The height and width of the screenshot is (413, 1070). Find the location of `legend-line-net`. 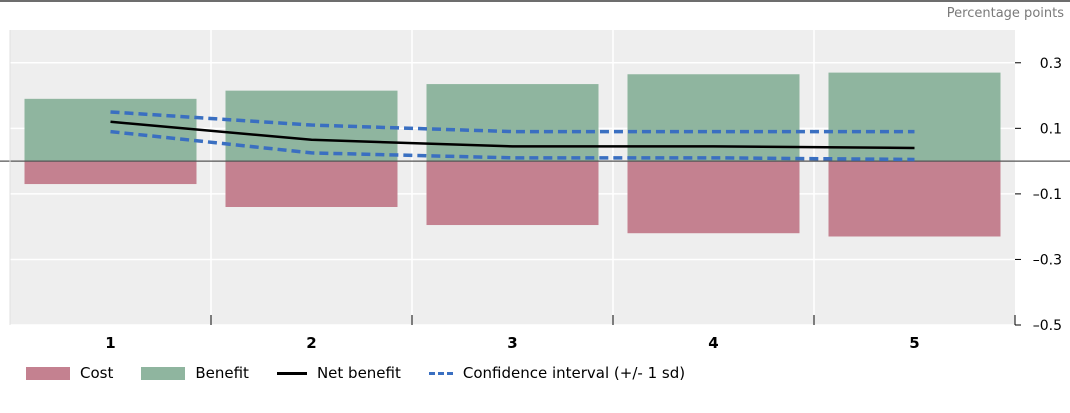

legend-line-net is located at coordinates (291, 373).